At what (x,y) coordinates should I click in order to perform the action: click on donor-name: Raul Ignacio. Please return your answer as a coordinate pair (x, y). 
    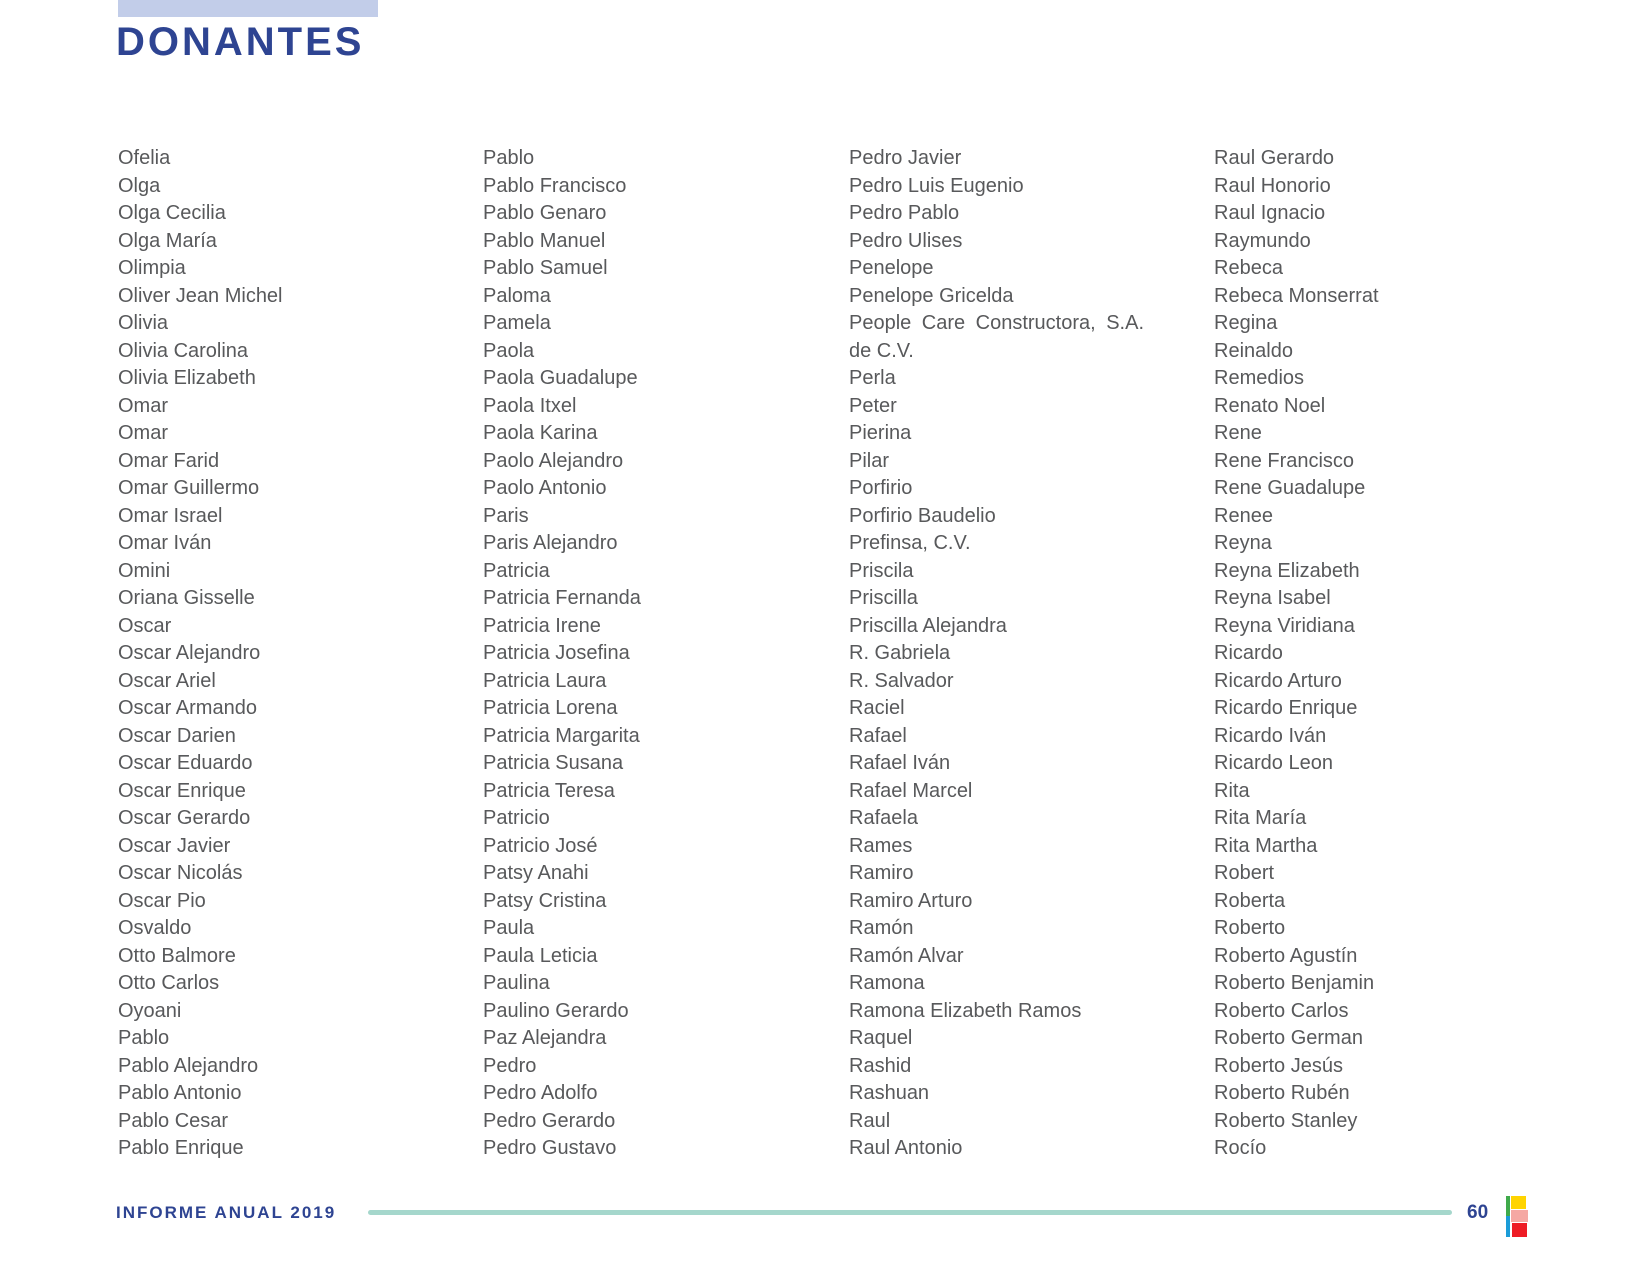
    Looking at the image, I should click on (1270, 213).